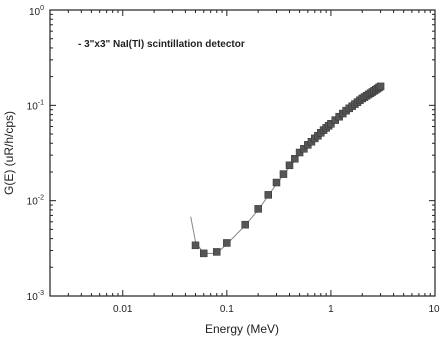 This screenshot has width=445, height=340. Describe the element at coordinates (35, 201) in the screenshot. I see `y-tick-label: 10⁻²` at that location.